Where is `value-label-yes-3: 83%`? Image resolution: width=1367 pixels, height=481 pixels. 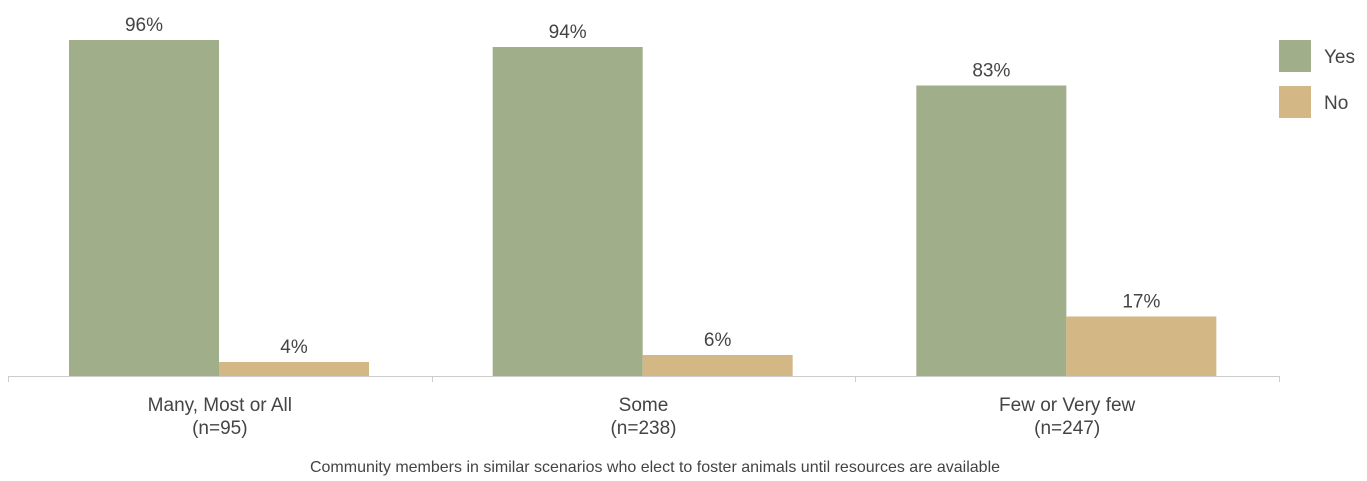 value-label-yes-3: 83% is located at coordinates (991, 71).